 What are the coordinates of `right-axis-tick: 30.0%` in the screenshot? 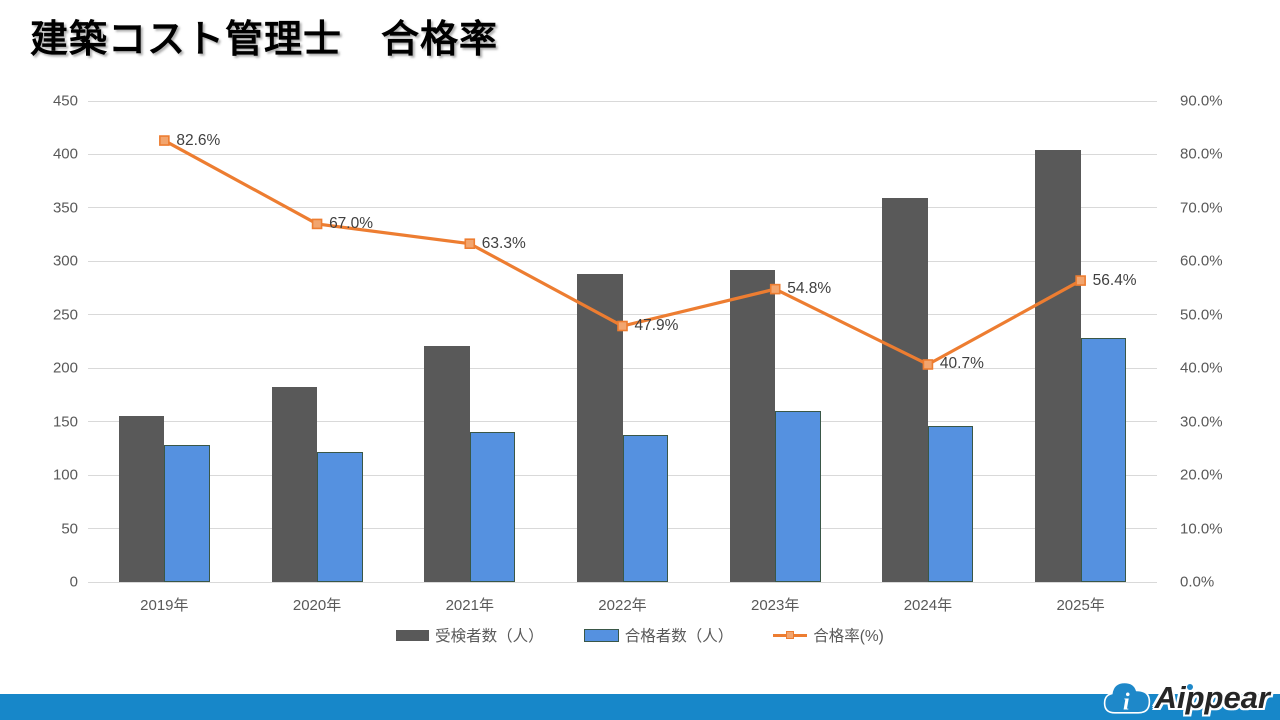 It's located at (1201, 422).